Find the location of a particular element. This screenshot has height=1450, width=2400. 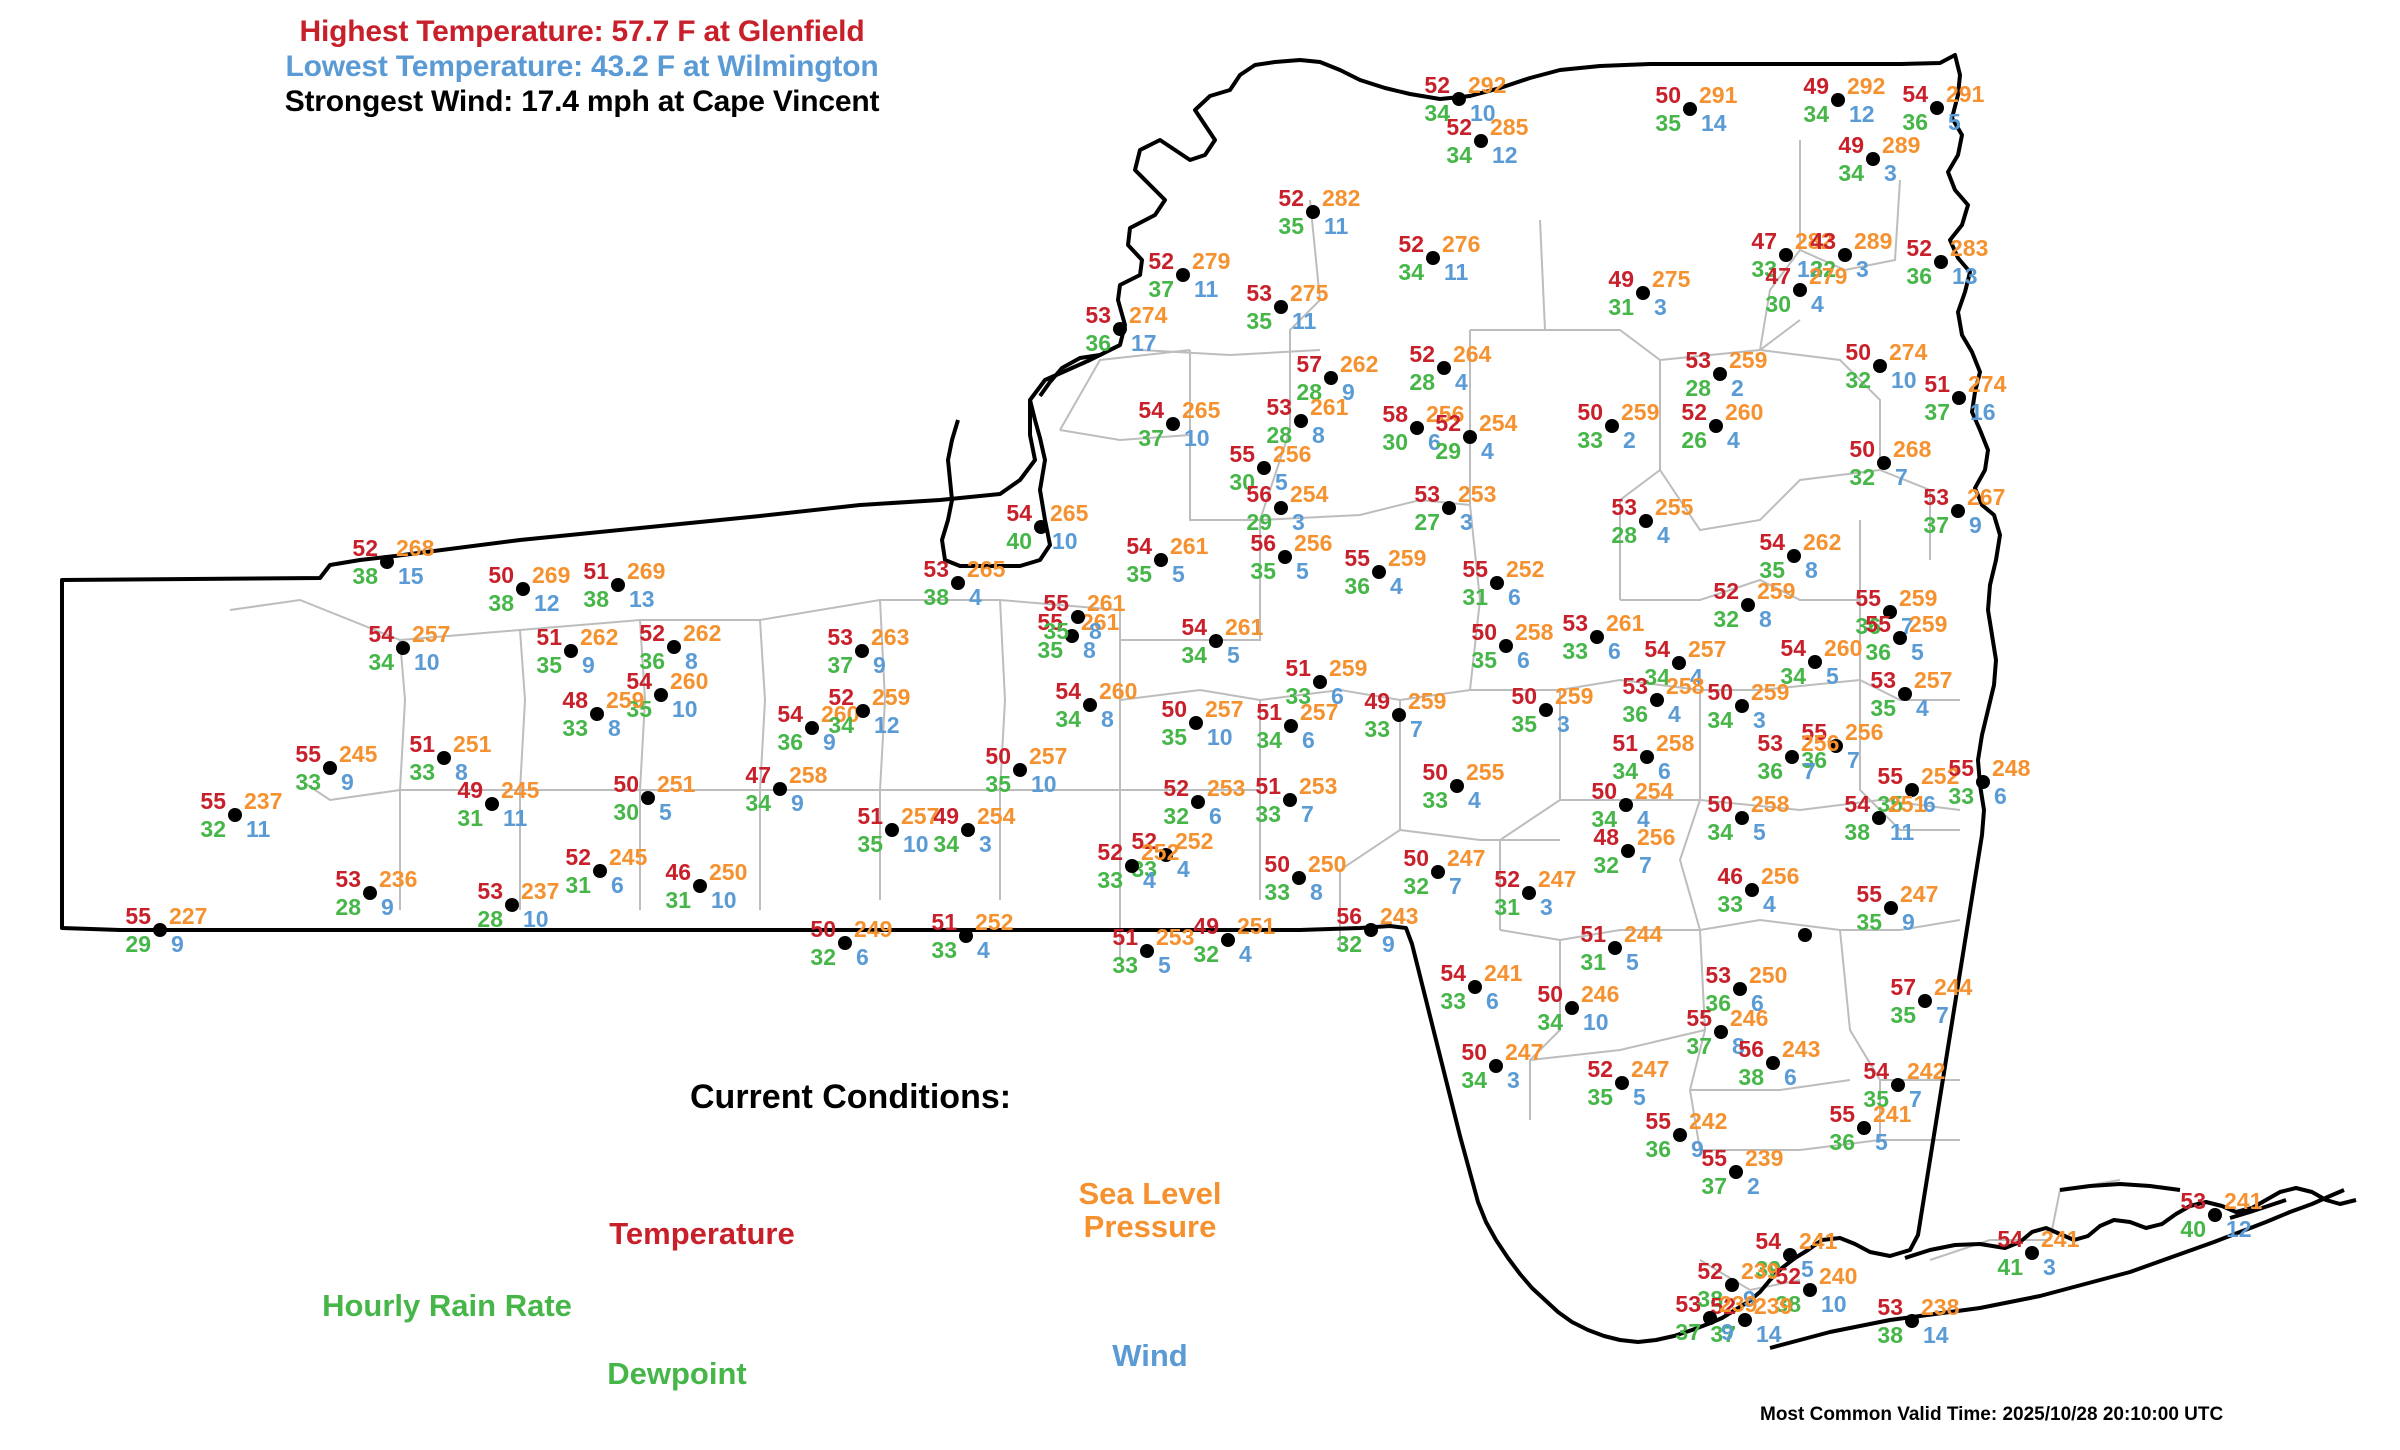

station-dewpoint: 31 is located at coordinates (1507, 907).